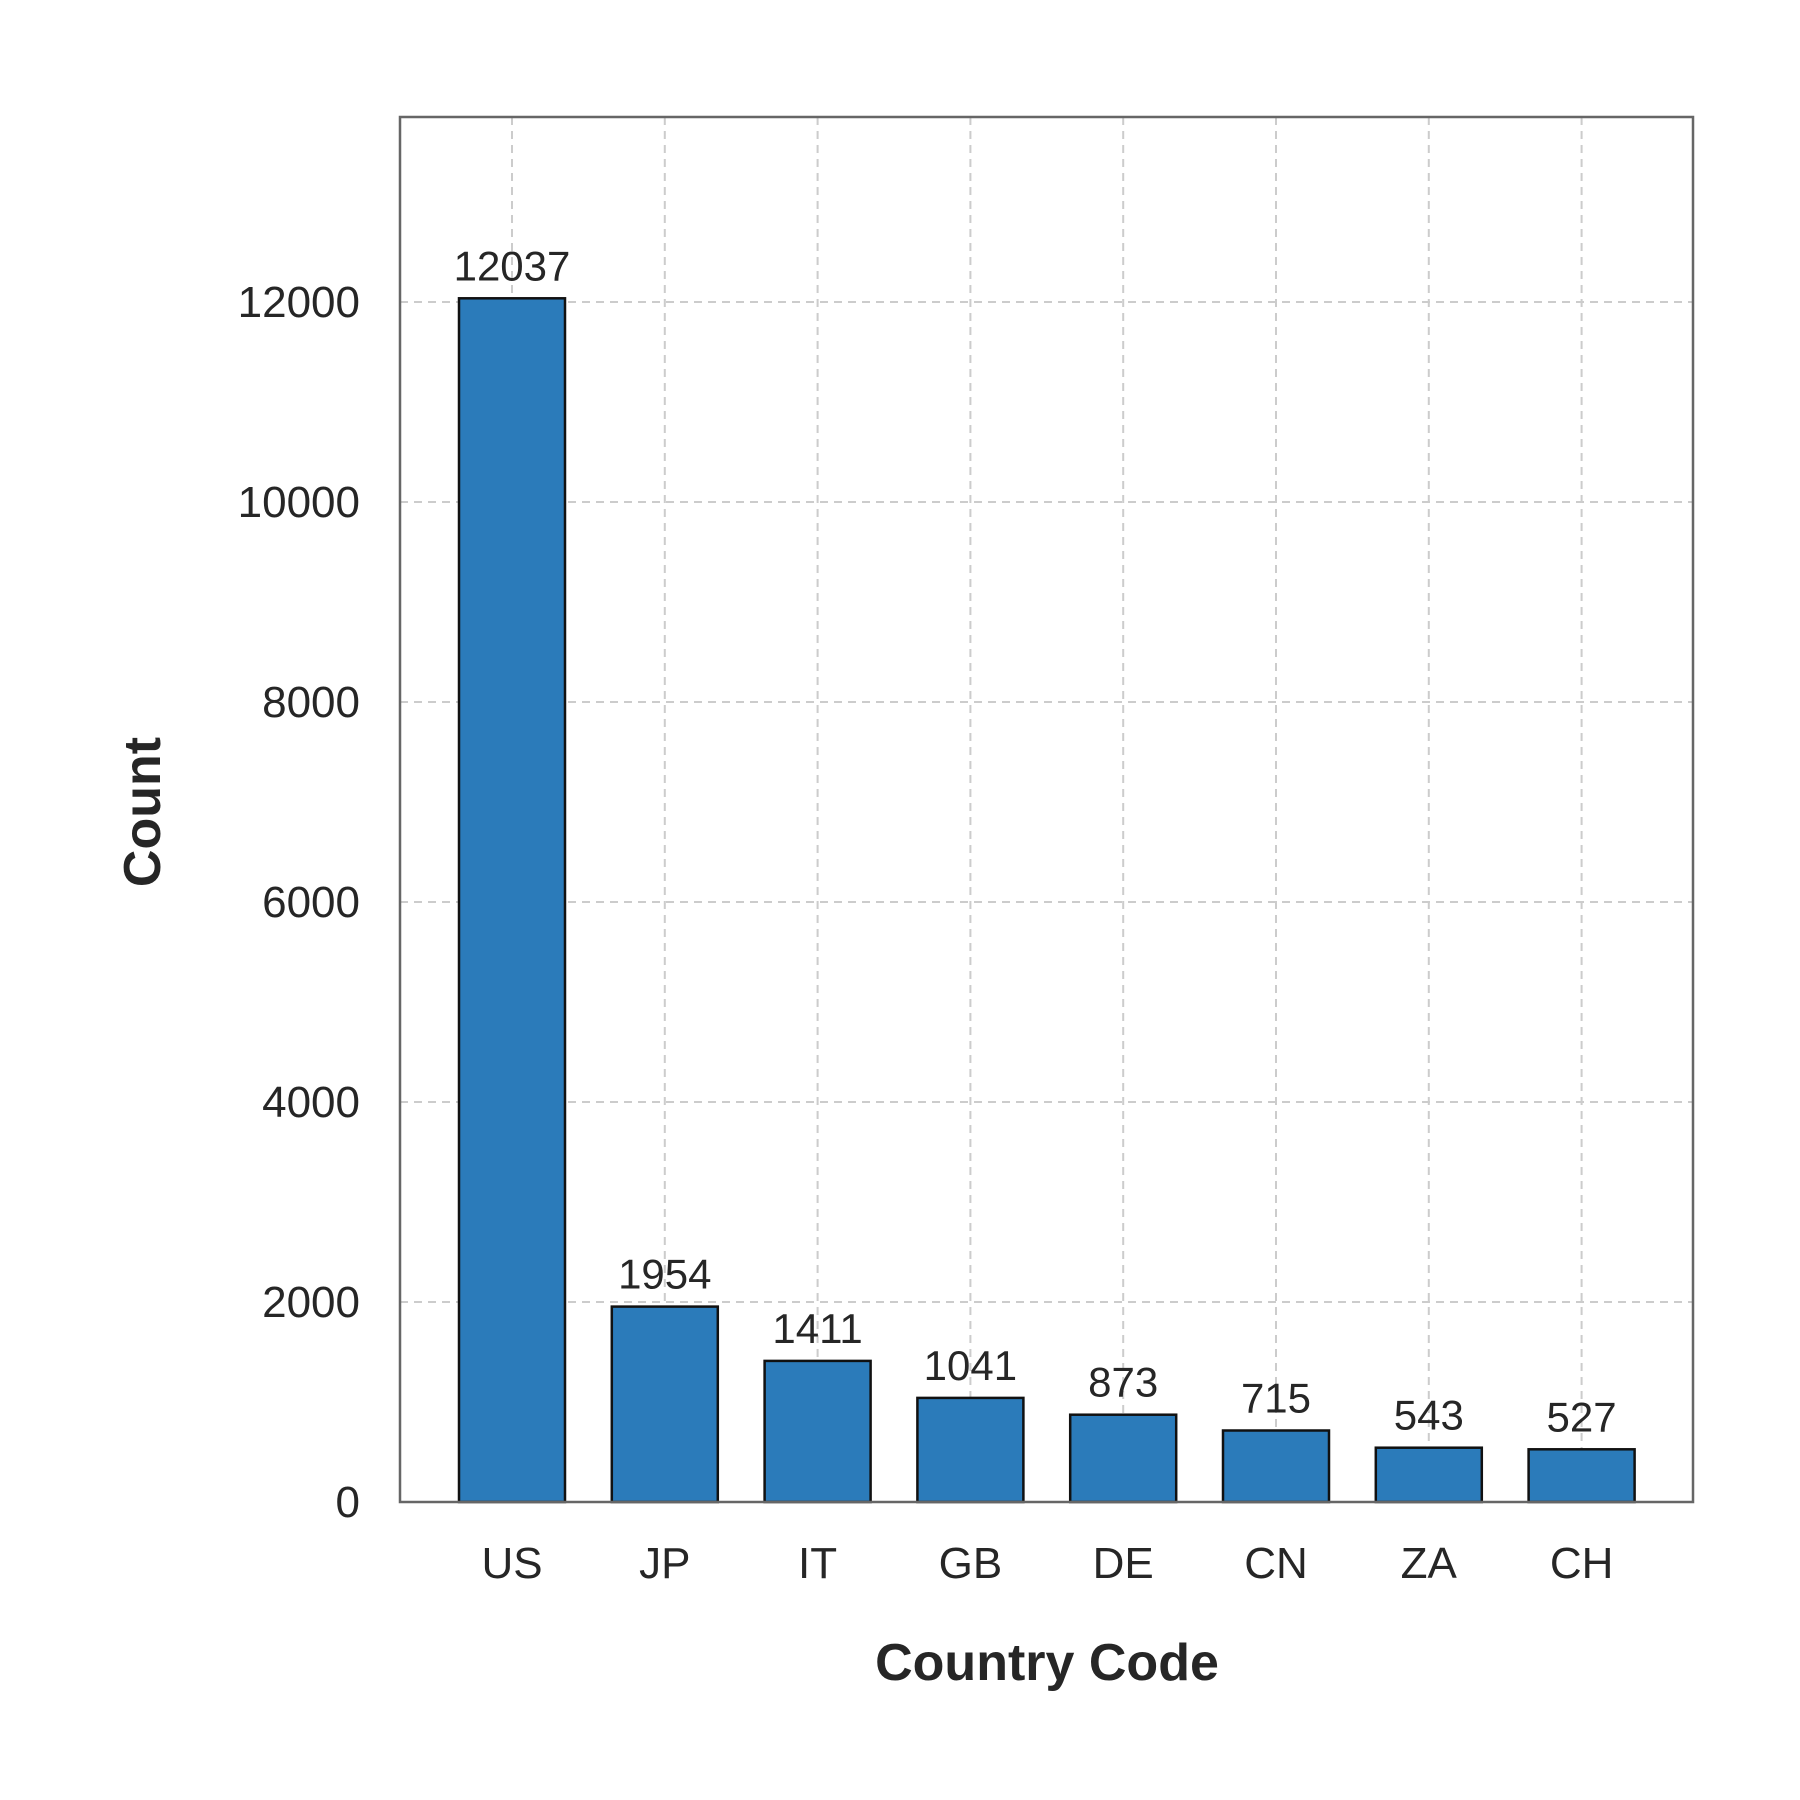 The height and width of the screenshot is (1800, 1800). What do you see at coordinates (311, 702) in the screenshot?
I see `y-tick-label: 8000` at bounding box center [311, 702].